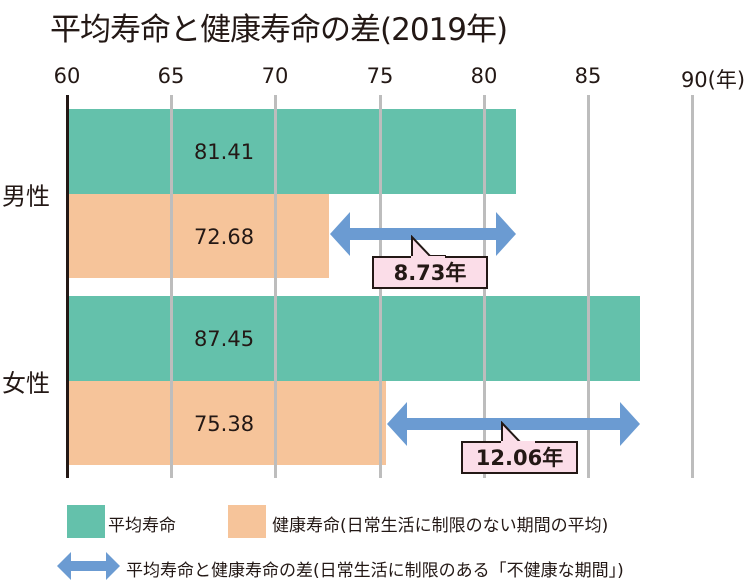 This screenshot has width=754, height=585. What do you see at coordinates (713, 80) in the screenshot?
I see `x-tick-label: 90(年)` at bounding box center [713, 80].